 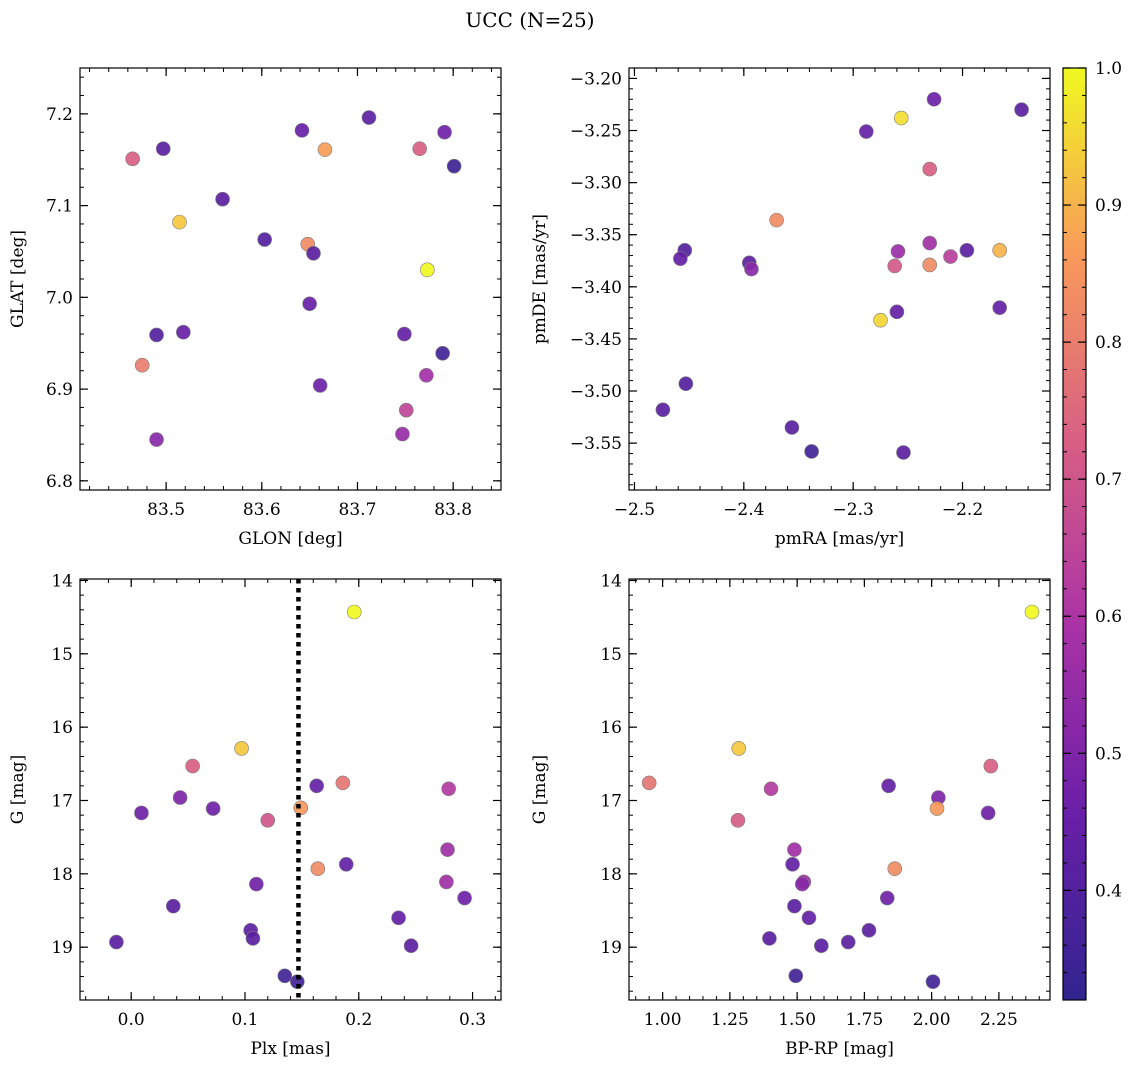 What do you see at coordinates (611, 581) in the screenshot?
I see `y-tick-label: 14` at bounding box center [611, 581].